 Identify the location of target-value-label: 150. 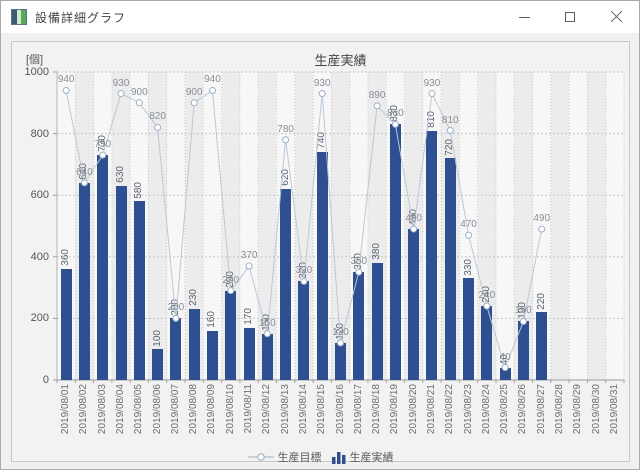
(267, 323).